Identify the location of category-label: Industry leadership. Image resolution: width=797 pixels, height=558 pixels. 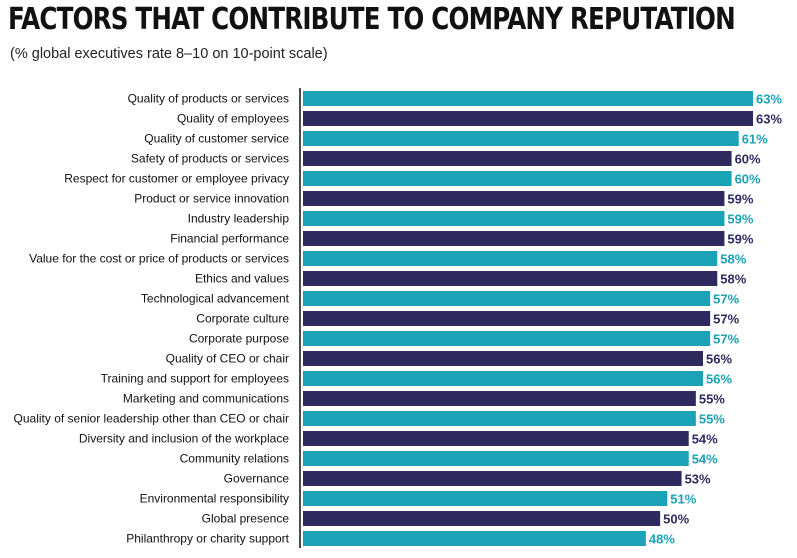
(239, 219).